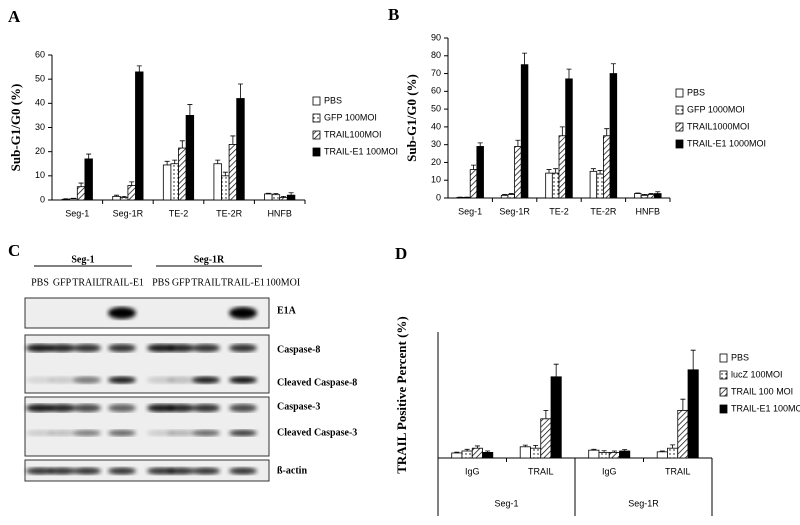  I want to click on x-tick-label: Seg-1R, so click(128, 213).